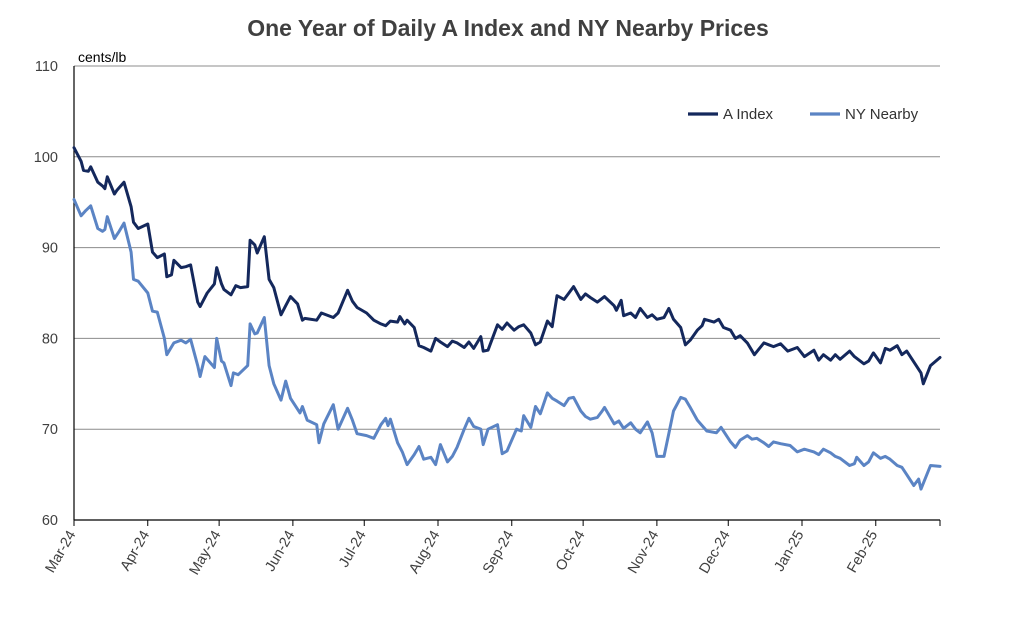 The height and width of the screenshot is (626, 1024). Describe the element at coordinates (50, 521) in the screenshot. I see `y-tick-label: 60` at that location.